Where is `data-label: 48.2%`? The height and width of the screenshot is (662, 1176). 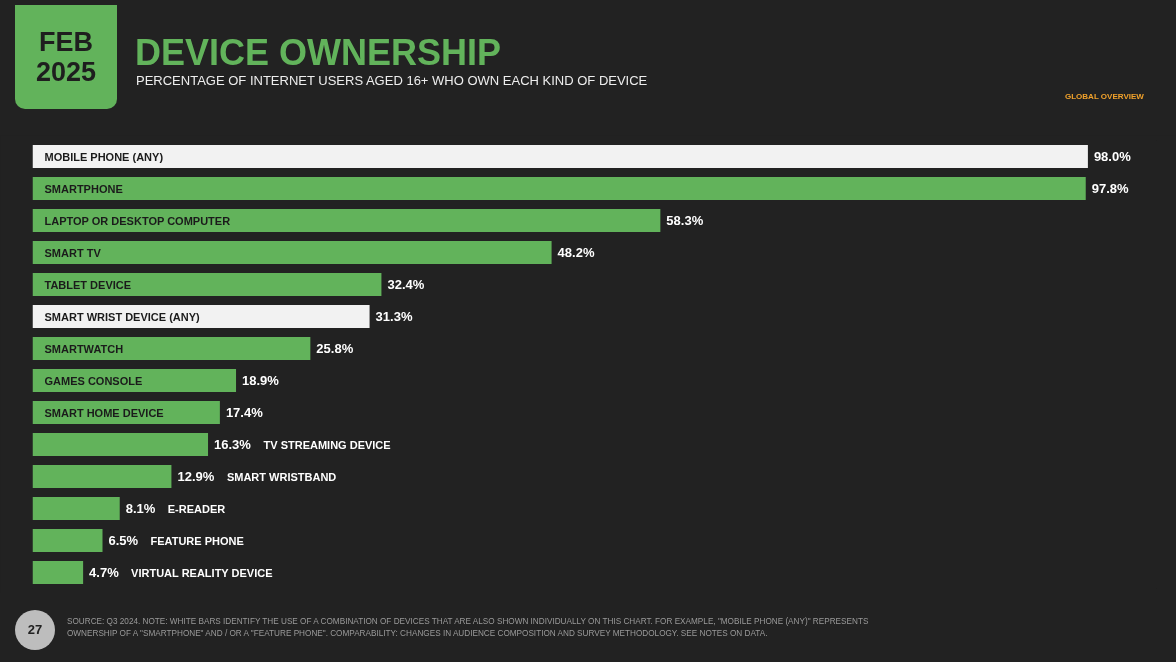
data-label: 48.2% is located at coordinates (576, 252).